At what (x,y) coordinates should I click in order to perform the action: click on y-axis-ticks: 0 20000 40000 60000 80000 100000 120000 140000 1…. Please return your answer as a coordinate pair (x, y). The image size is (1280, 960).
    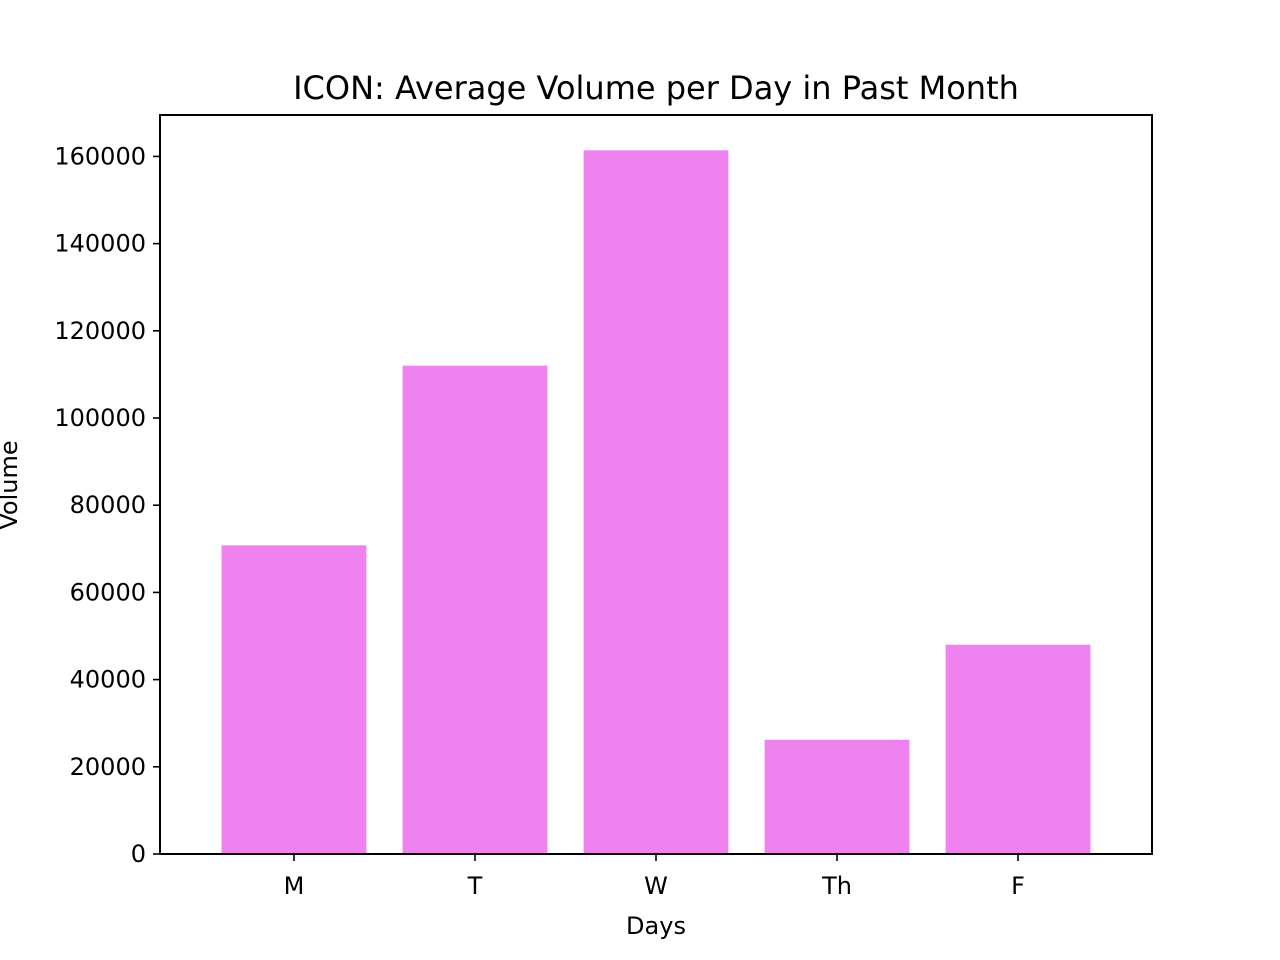
    Looking at the image, I should click on (107, 505).